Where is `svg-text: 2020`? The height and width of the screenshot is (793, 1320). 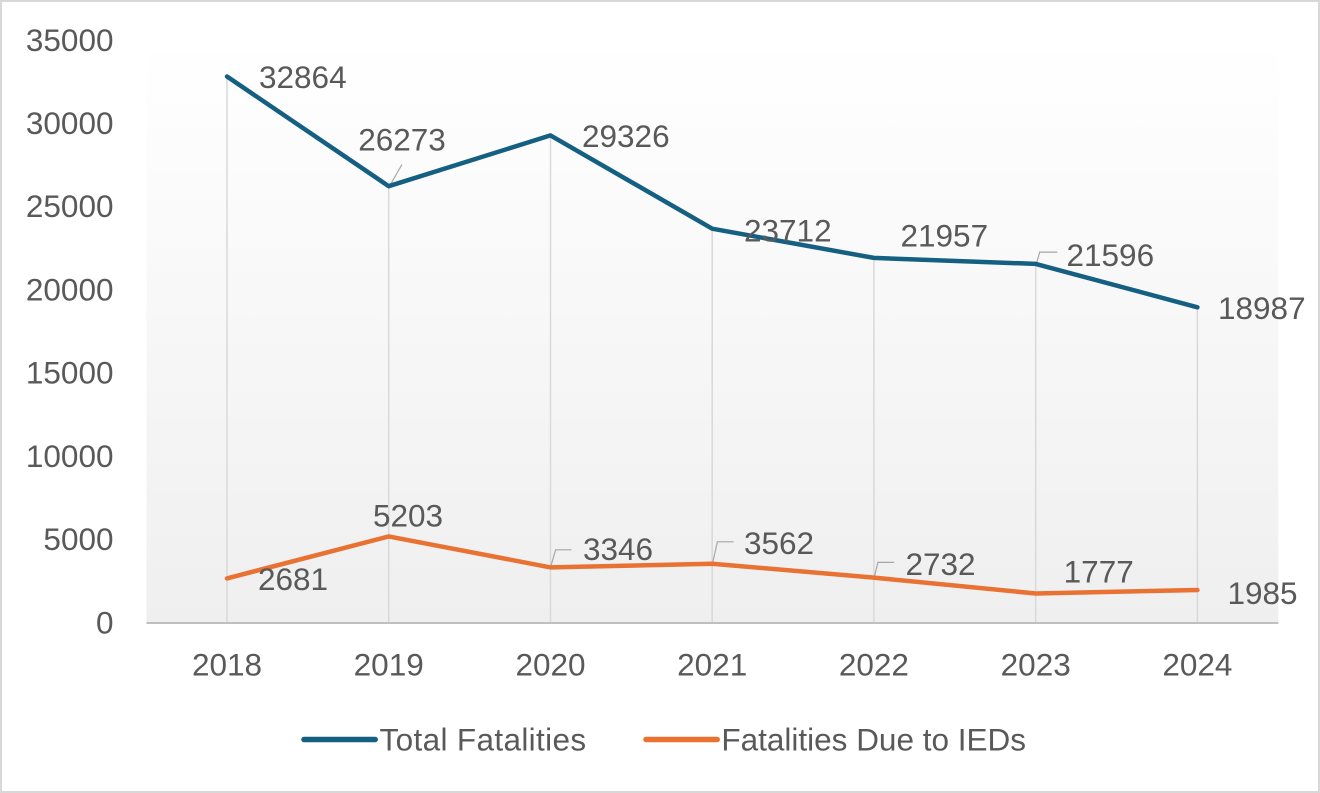 svg-text: 2020 is located at coordinates (550, 665).